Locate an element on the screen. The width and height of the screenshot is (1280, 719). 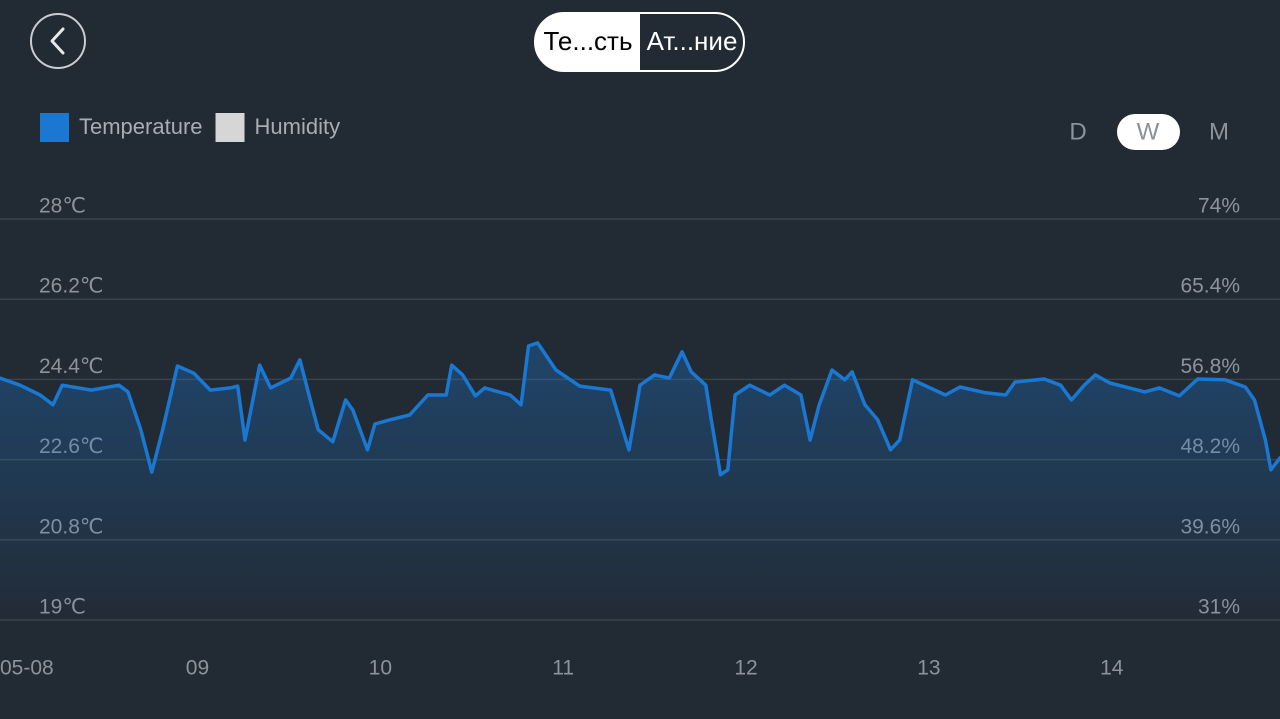
legend-label: Humidity is located at coordinates (298, 126).